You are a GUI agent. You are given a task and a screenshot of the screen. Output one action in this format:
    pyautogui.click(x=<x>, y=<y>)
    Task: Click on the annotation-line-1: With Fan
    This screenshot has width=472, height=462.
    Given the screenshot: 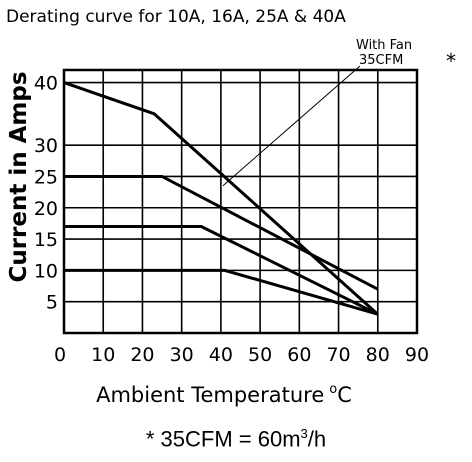 What is the action you would take?
    pyautogui.click(x=384, y=45)
    